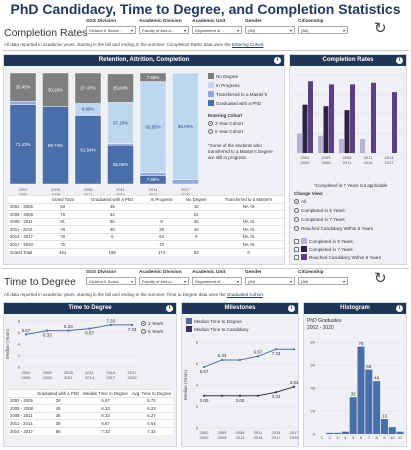 The height and width of the screenshot is (450, 411). What do you see at coordinates (244, 294) in the screenshot?
I see `graduated-cohort-link: Graduated Cohort` at bounding box center [244, 294].